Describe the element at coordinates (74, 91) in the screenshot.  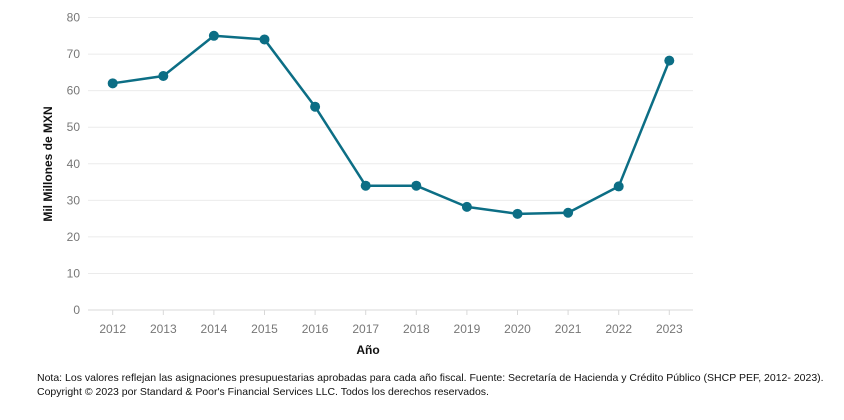
I see `y-tick-label: 60` at that location.